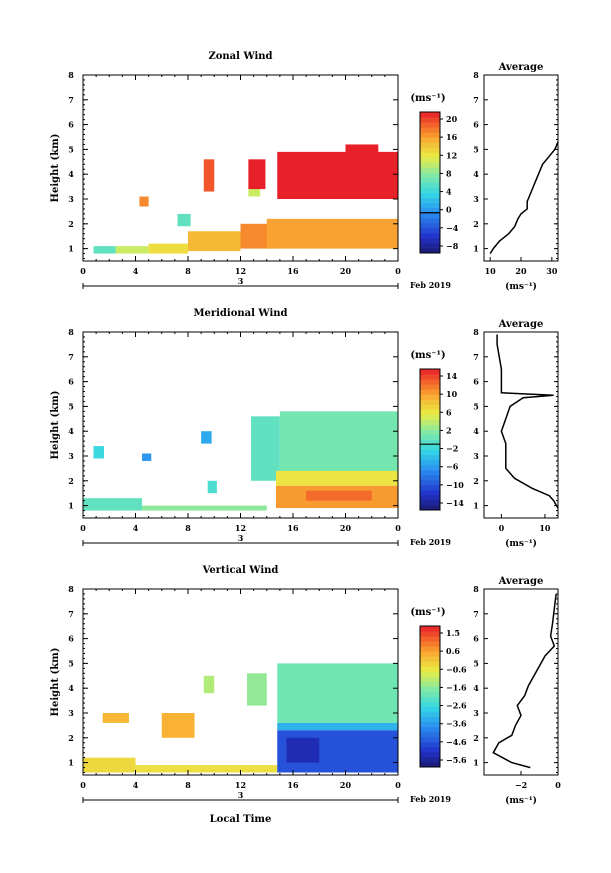 The image size is (611, 873). I want to click on average-x-tick-label: 30, so click(552, 271).